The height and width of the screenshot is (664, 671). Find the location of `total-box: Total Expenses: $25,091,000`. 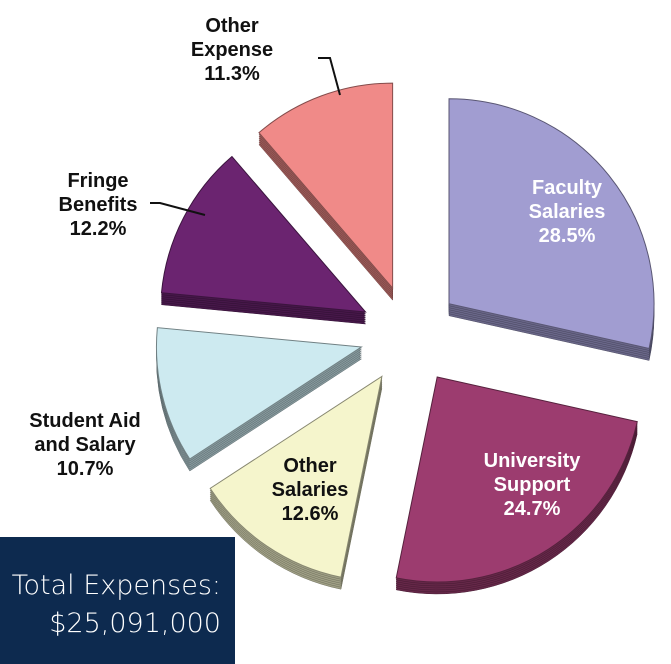

total-box: Total Expenses: $25,091,000 is located at coordinates (117, 600).